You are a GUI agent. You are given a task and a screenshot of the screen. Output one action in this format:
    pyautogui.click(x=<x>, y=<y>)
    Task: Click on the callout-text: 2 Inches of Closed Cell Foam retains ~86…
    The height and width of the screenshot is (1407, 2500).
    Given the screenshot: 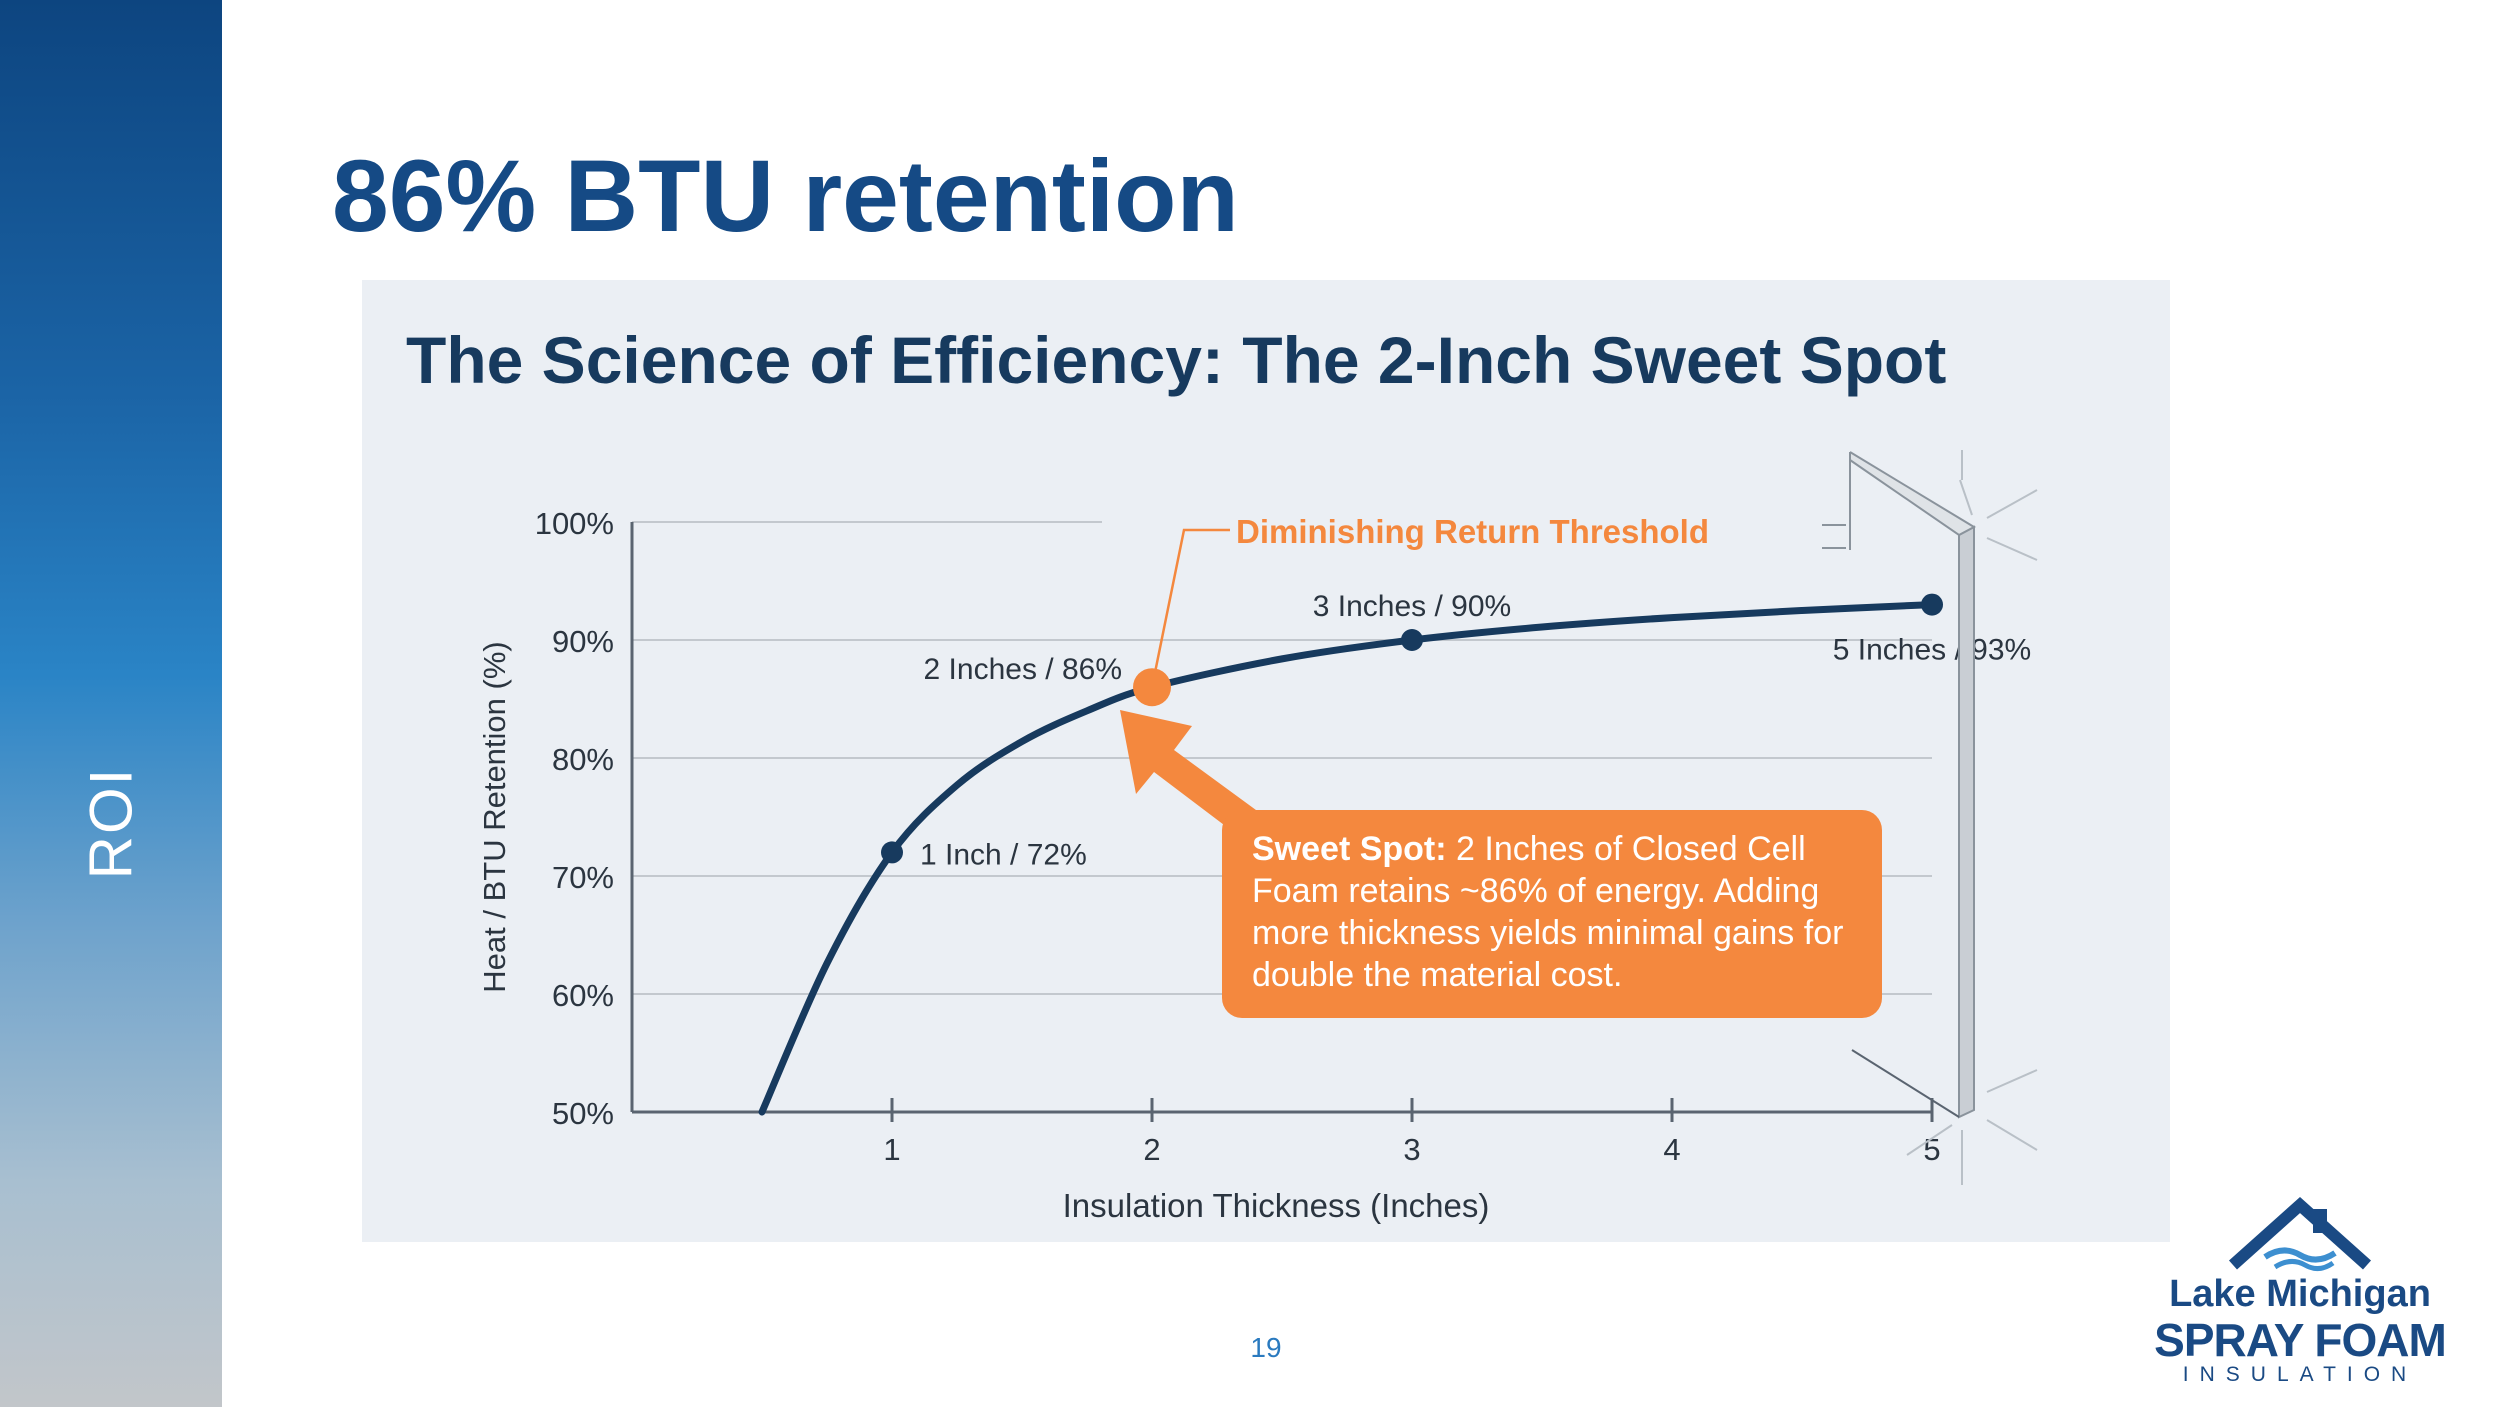 What is the action you would take?
    pyautogui.click(x=1548, y=912)
    